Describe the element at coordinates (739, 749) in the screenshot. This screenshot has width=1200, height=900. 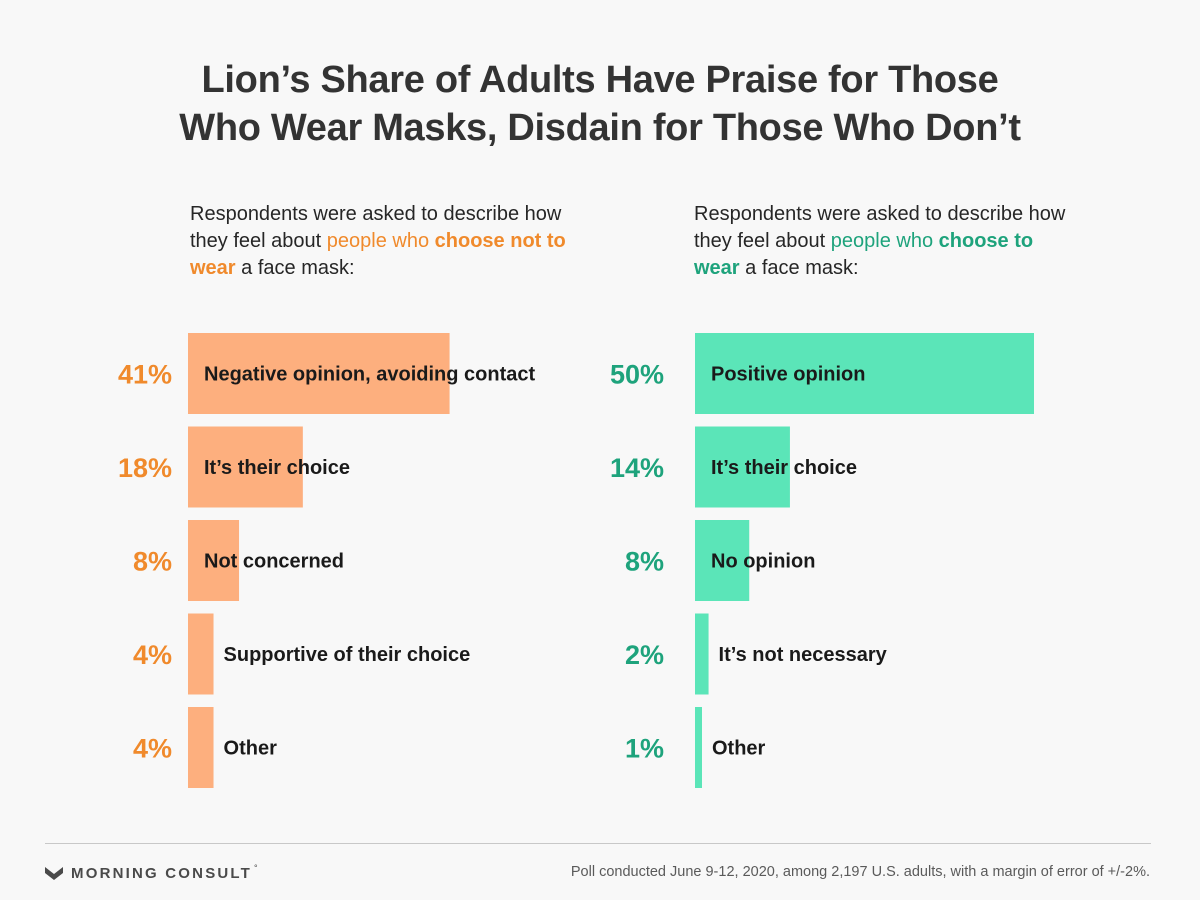
I see `right-category-label-4: Other` at that location.